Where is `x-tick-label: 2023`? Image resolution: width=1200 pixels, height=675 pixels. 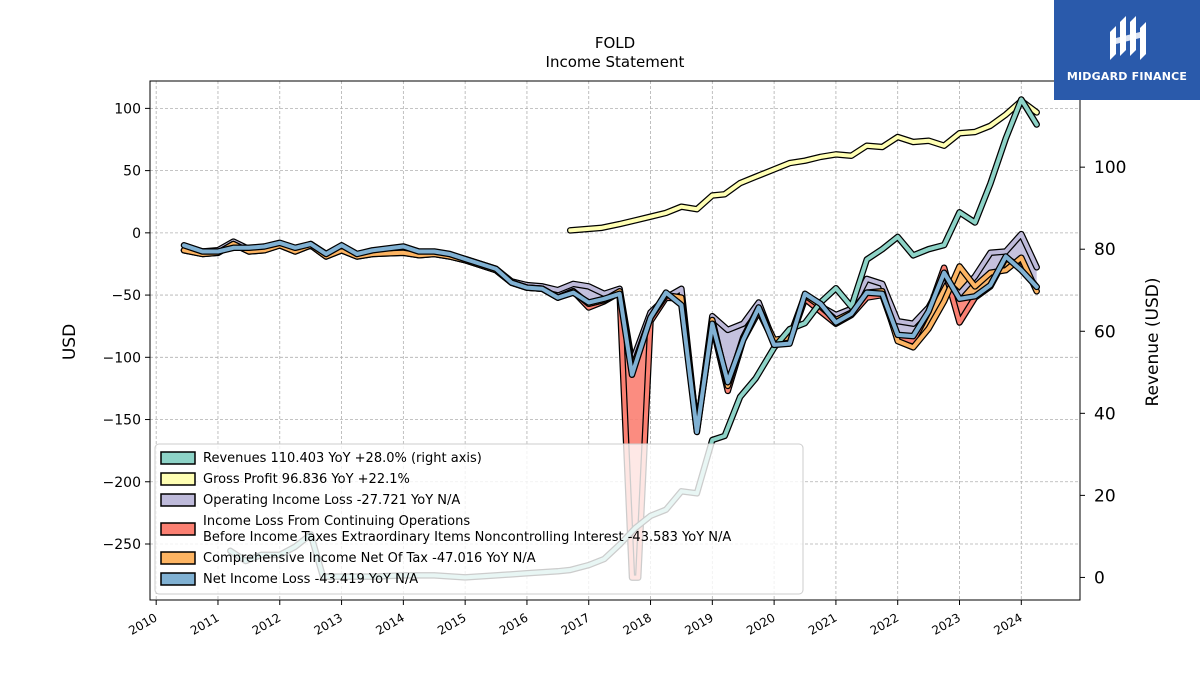
x-tick-label: 2023 is located at coordinates (946, 623).